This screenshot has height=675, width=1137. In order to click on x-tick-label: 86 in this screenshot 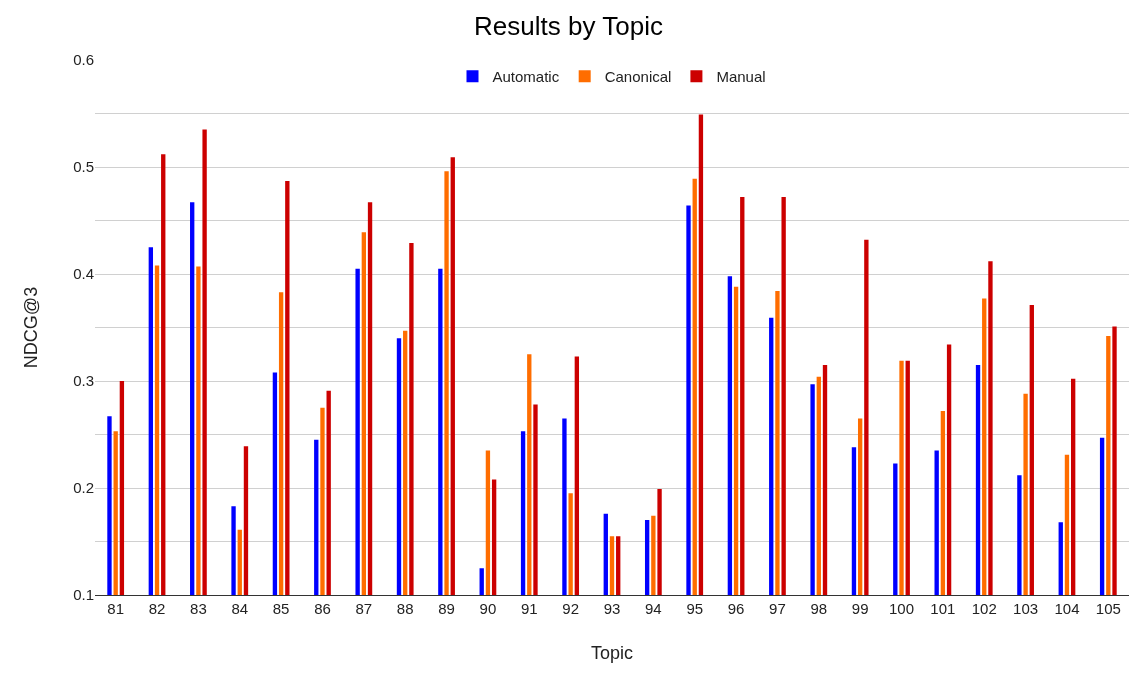, I will do `click(322, 608)`.